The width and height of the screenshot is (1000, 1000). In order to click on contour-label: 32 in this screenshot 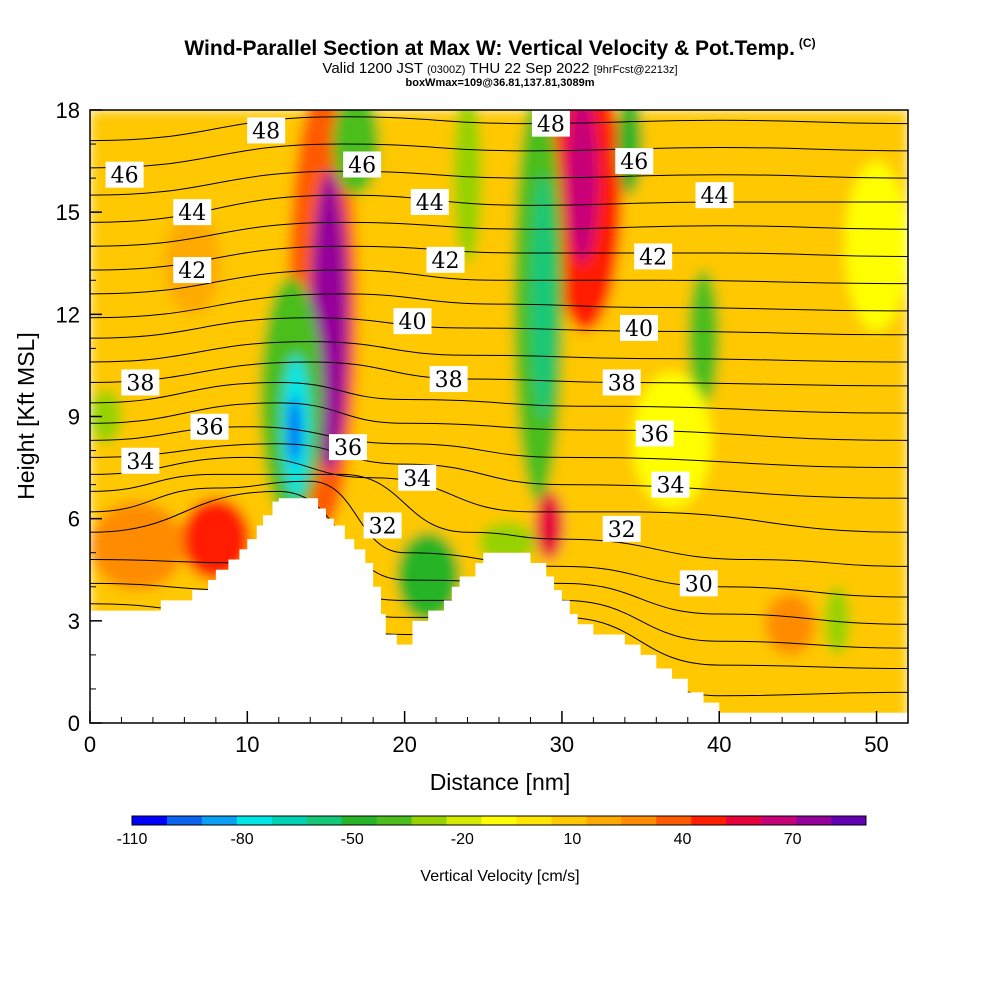, I will do `click(622, 530)`.